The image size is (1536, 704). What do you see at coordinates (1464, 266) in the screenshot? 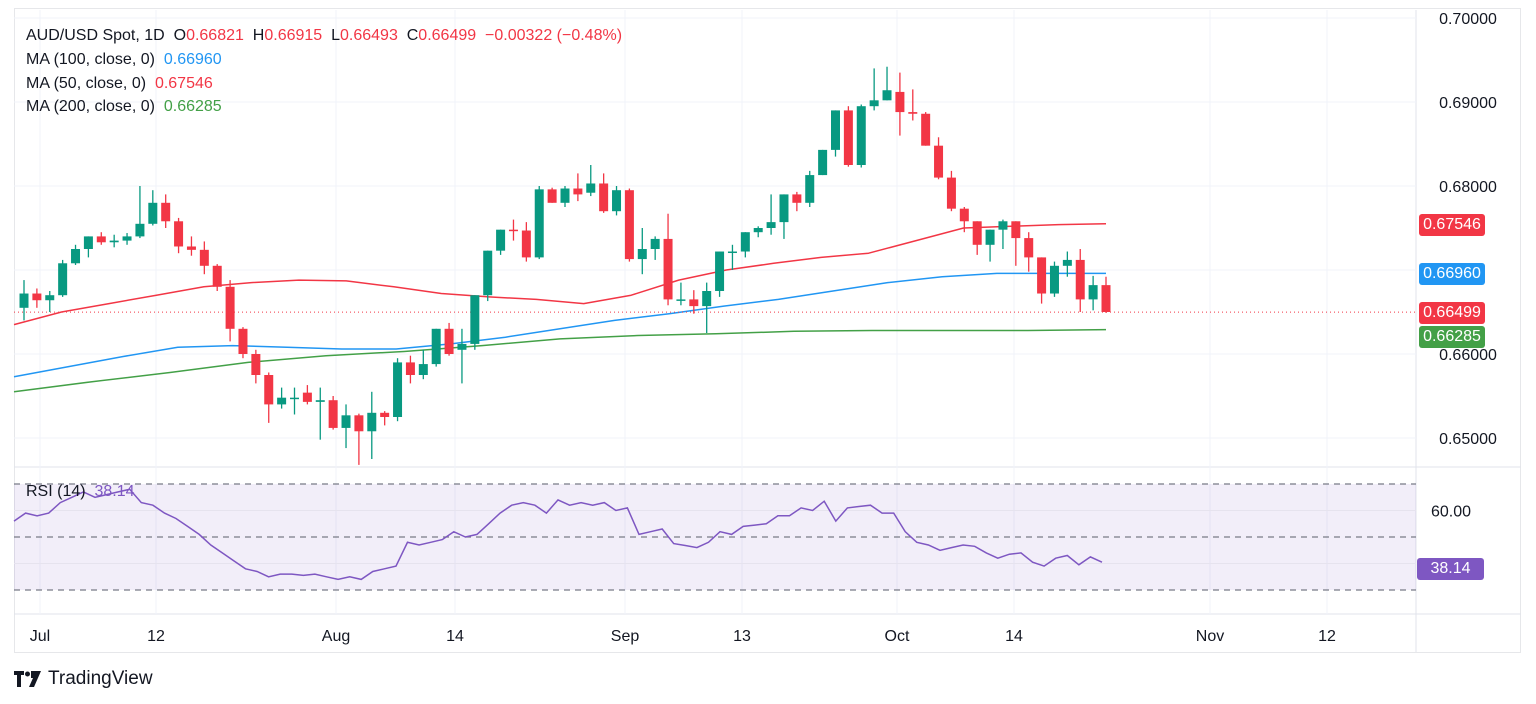
I see `price-axis: 0.70000 0.69000 0.68000 0.66000 0.65000 60.00` at bounding box center [1464, 266].